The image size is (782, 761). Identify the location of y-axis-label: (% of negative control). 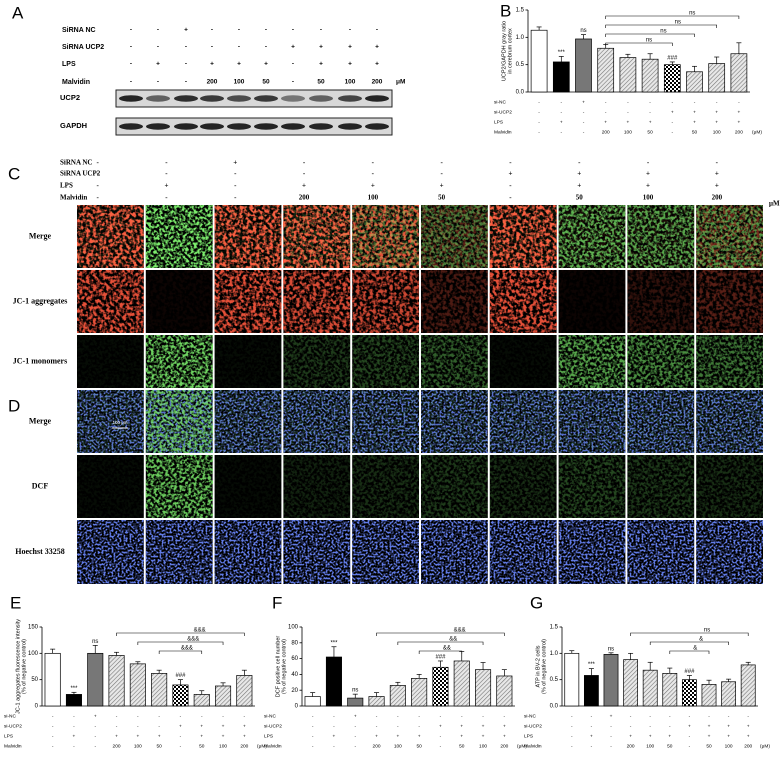
(544, 666).